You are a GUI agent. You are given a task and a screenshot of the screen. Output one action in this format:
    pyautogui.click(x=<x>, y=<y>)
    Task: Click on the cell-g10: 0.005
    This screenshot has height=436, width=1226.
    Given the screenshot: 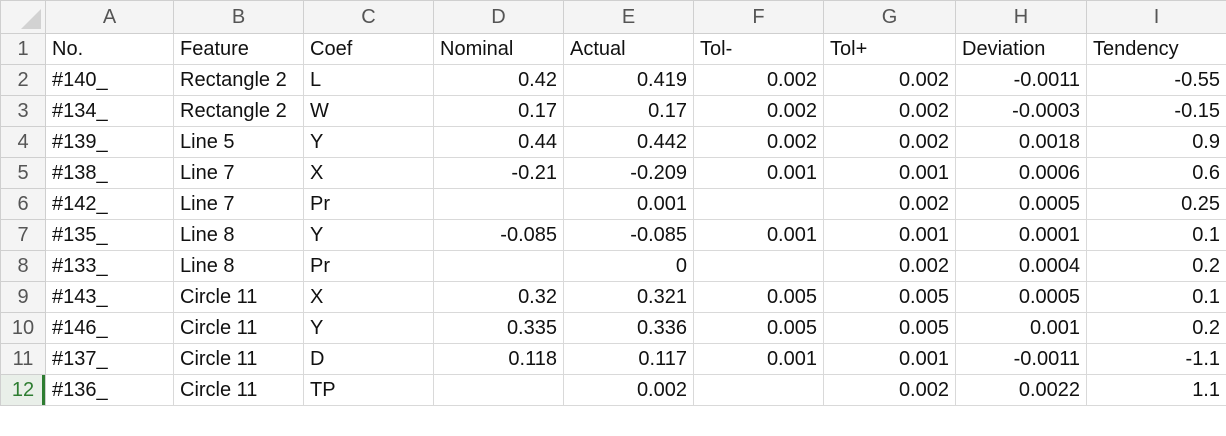 What is the action you would take?
    pyautogui.click(x=889, y=328)
    